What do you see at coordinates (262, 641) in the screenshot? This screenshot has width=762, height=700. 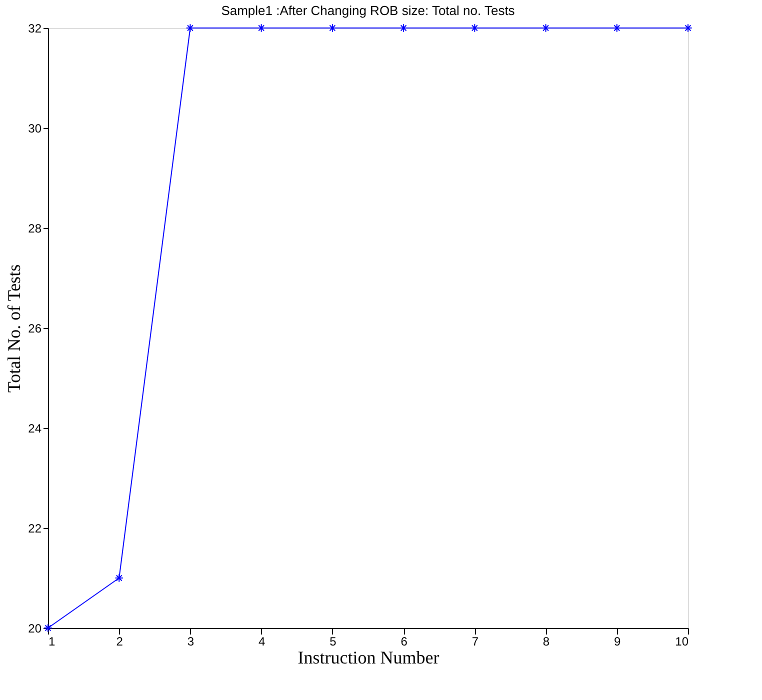 I see `x-tick-label: 4` at bounding box center [262, 641].